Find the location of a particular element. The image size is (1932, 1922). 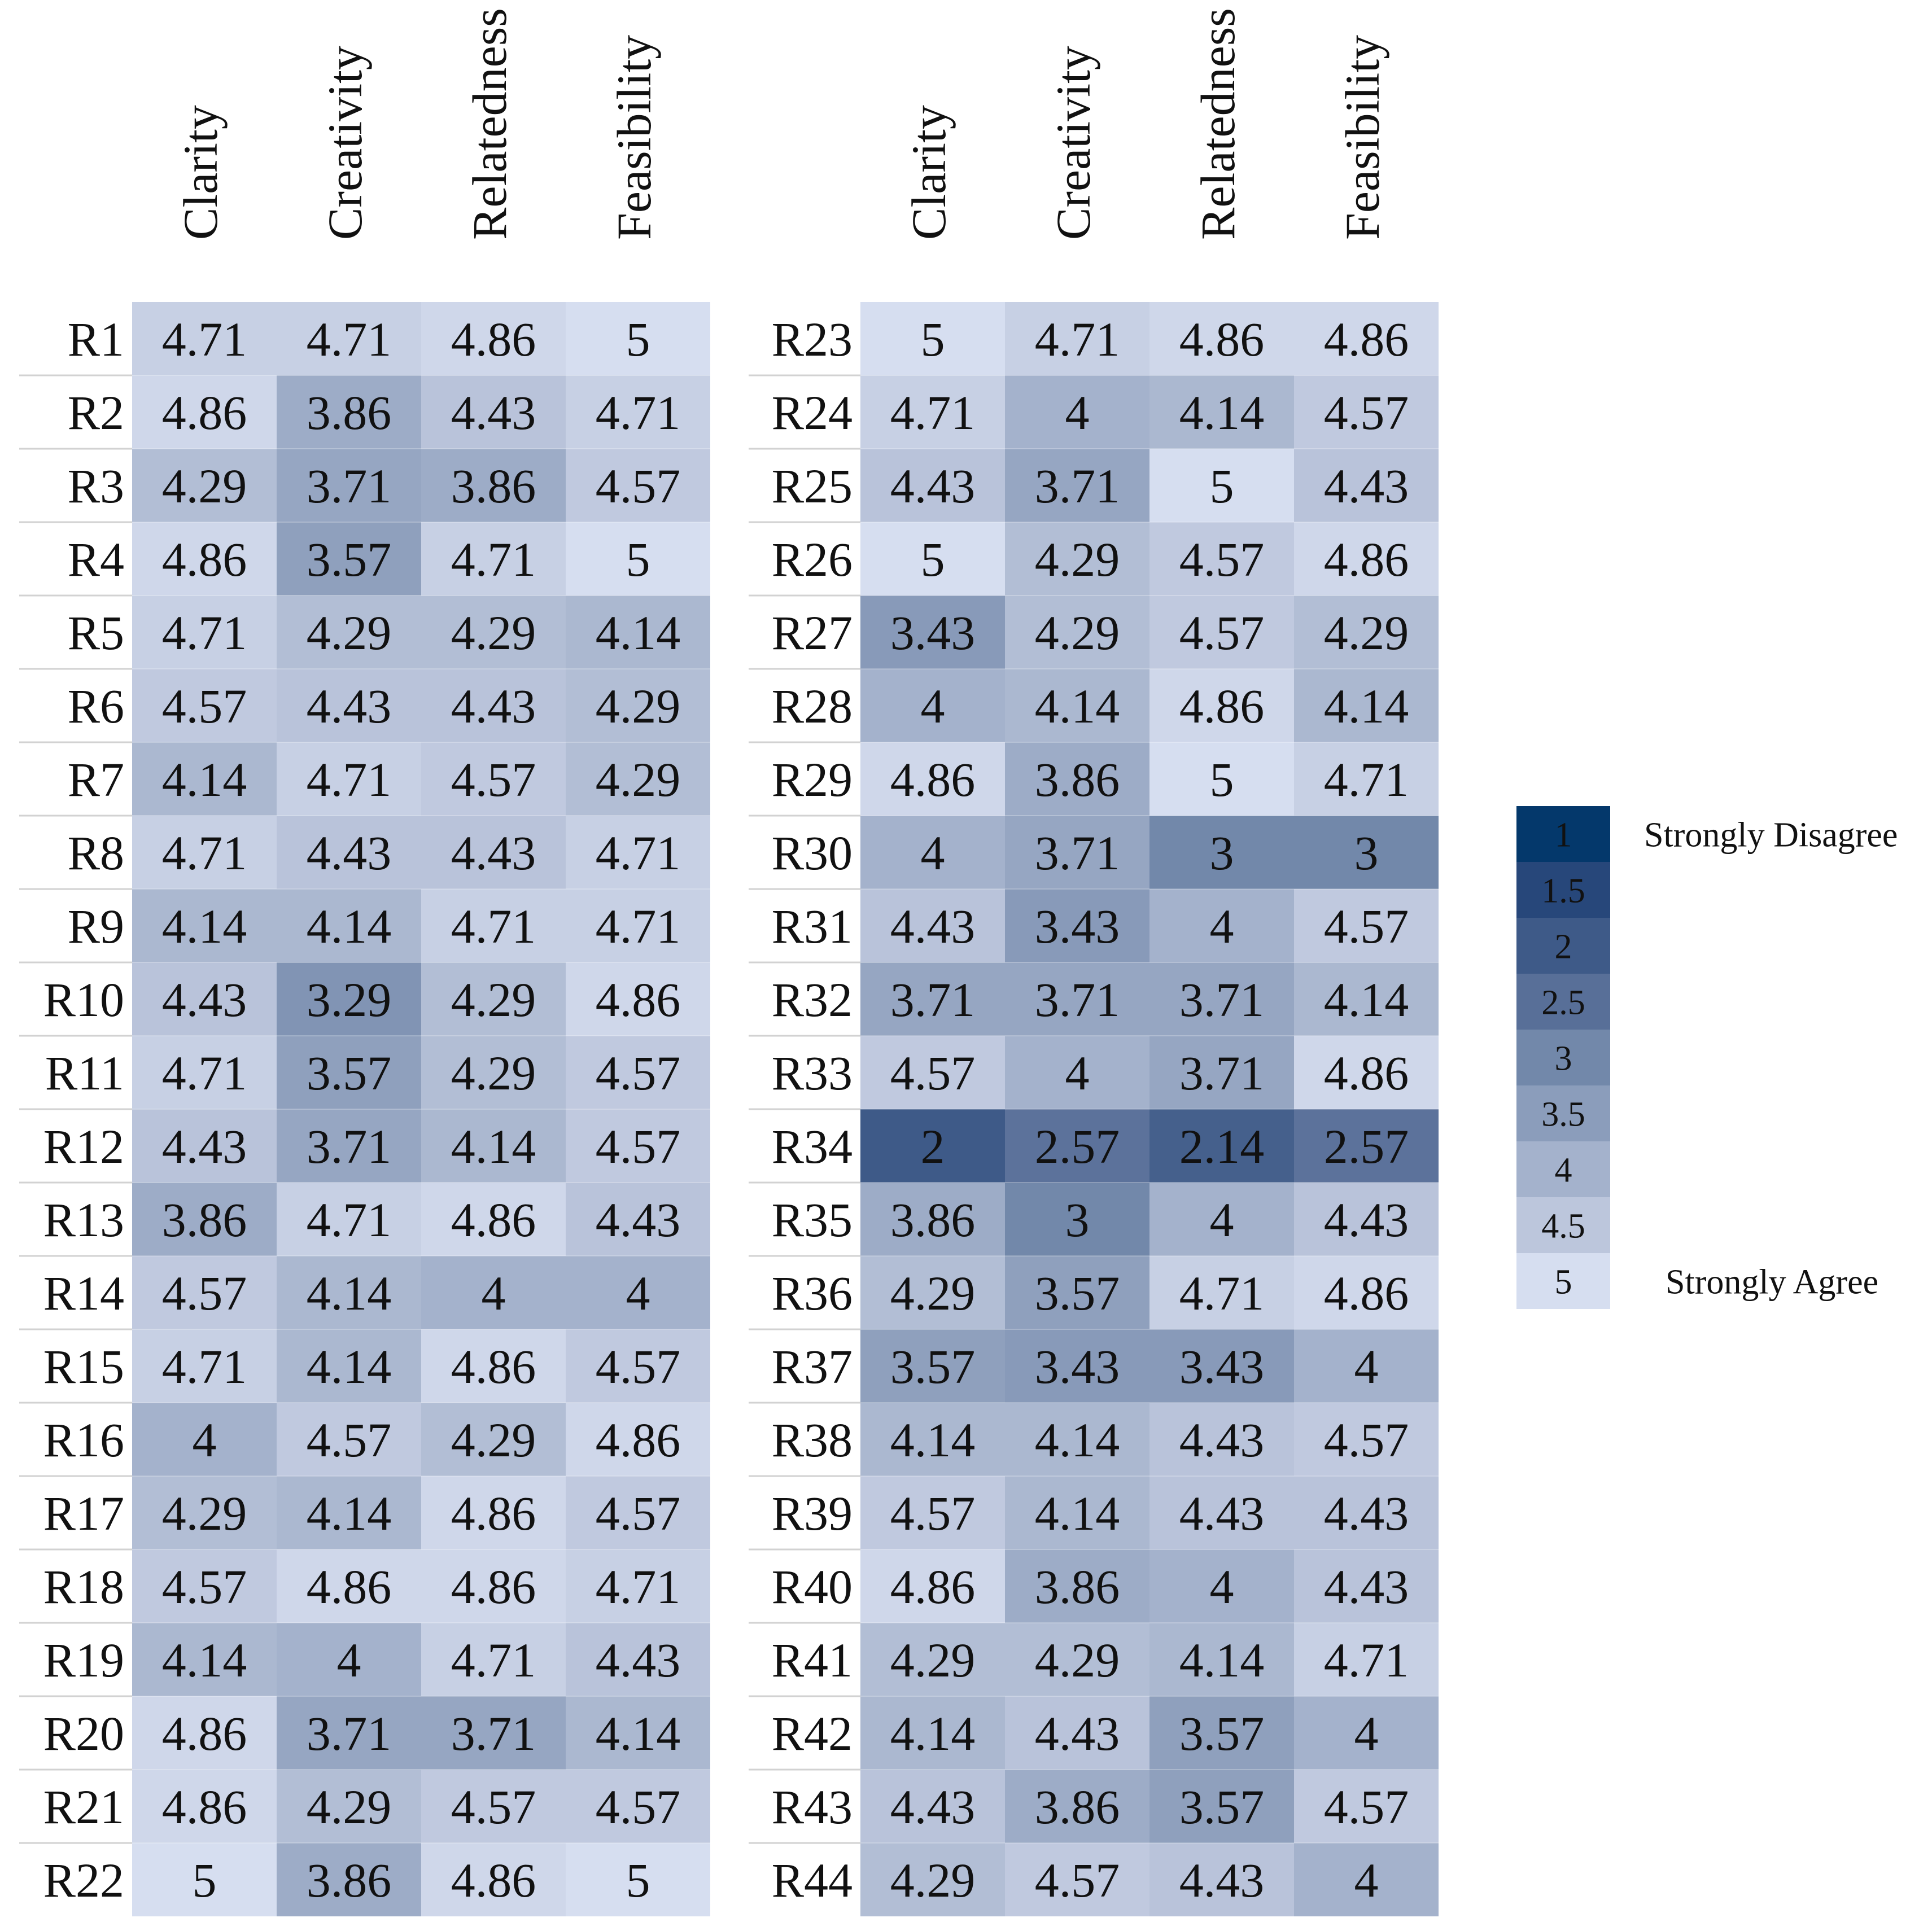

cell-value-r41-clarity: 4.29 is located at coordinates (933, 1660).